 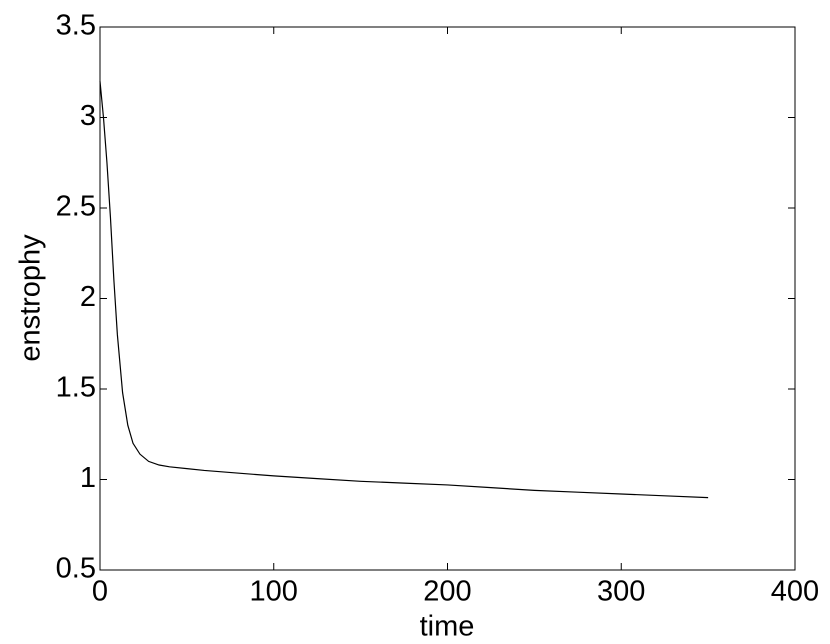 I want to click on y-tick-label: 1.5, so click(x=76, y=388).